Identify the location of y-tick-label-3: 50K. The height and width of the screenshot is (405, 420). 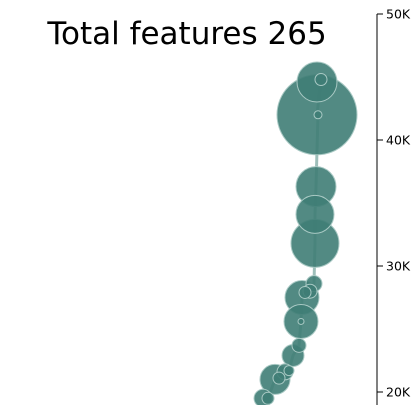
(398, 14).